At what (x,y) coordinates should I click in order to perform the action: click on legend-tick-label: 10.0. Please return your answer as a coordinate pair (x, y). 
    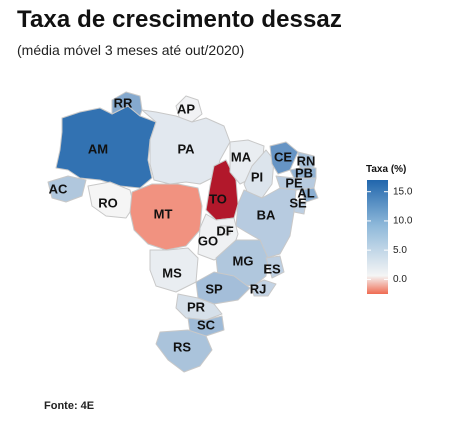
    Looking at the image, I should click on (403, 221).